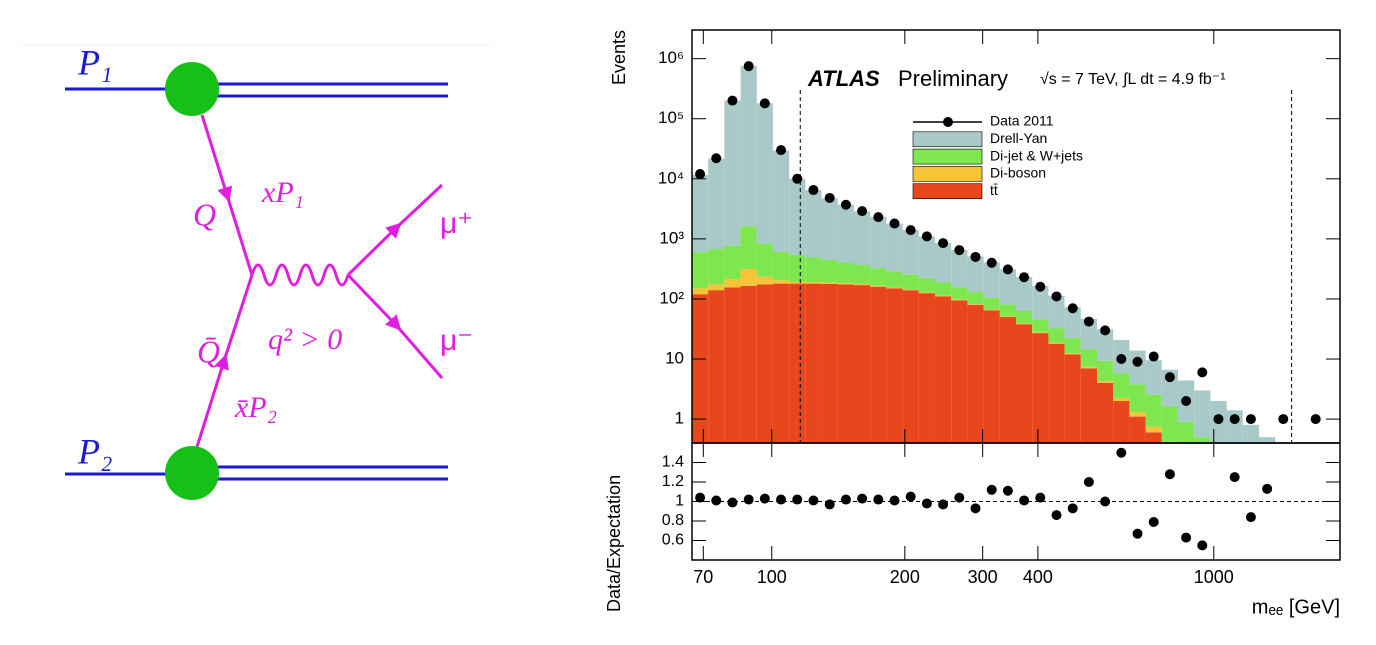 This screenshot has height=645, width=1376. What do you see at coordinates (1018, 138) in the screenshot?
I see `legend-label: Drell-Yan` at bounding box center [1018, 138].